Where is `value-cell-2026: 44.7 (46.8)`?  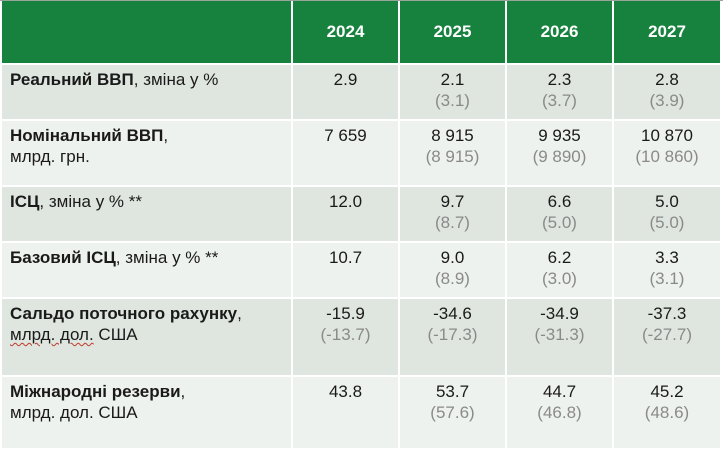 value-cell-2026: 44.7 (46.8) is located at coordinates (560, 411).